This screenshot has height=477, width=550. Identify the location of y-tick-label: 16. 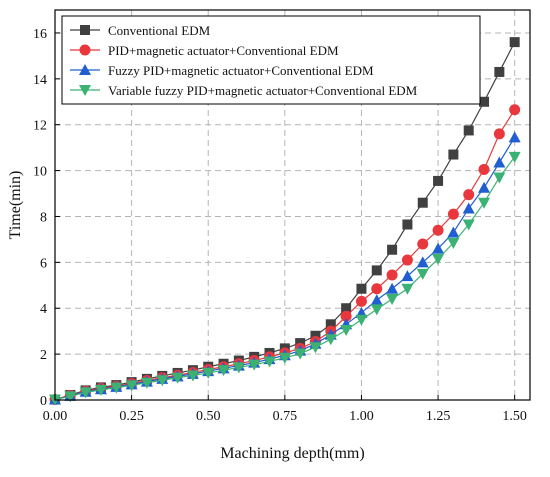
(40, 34).